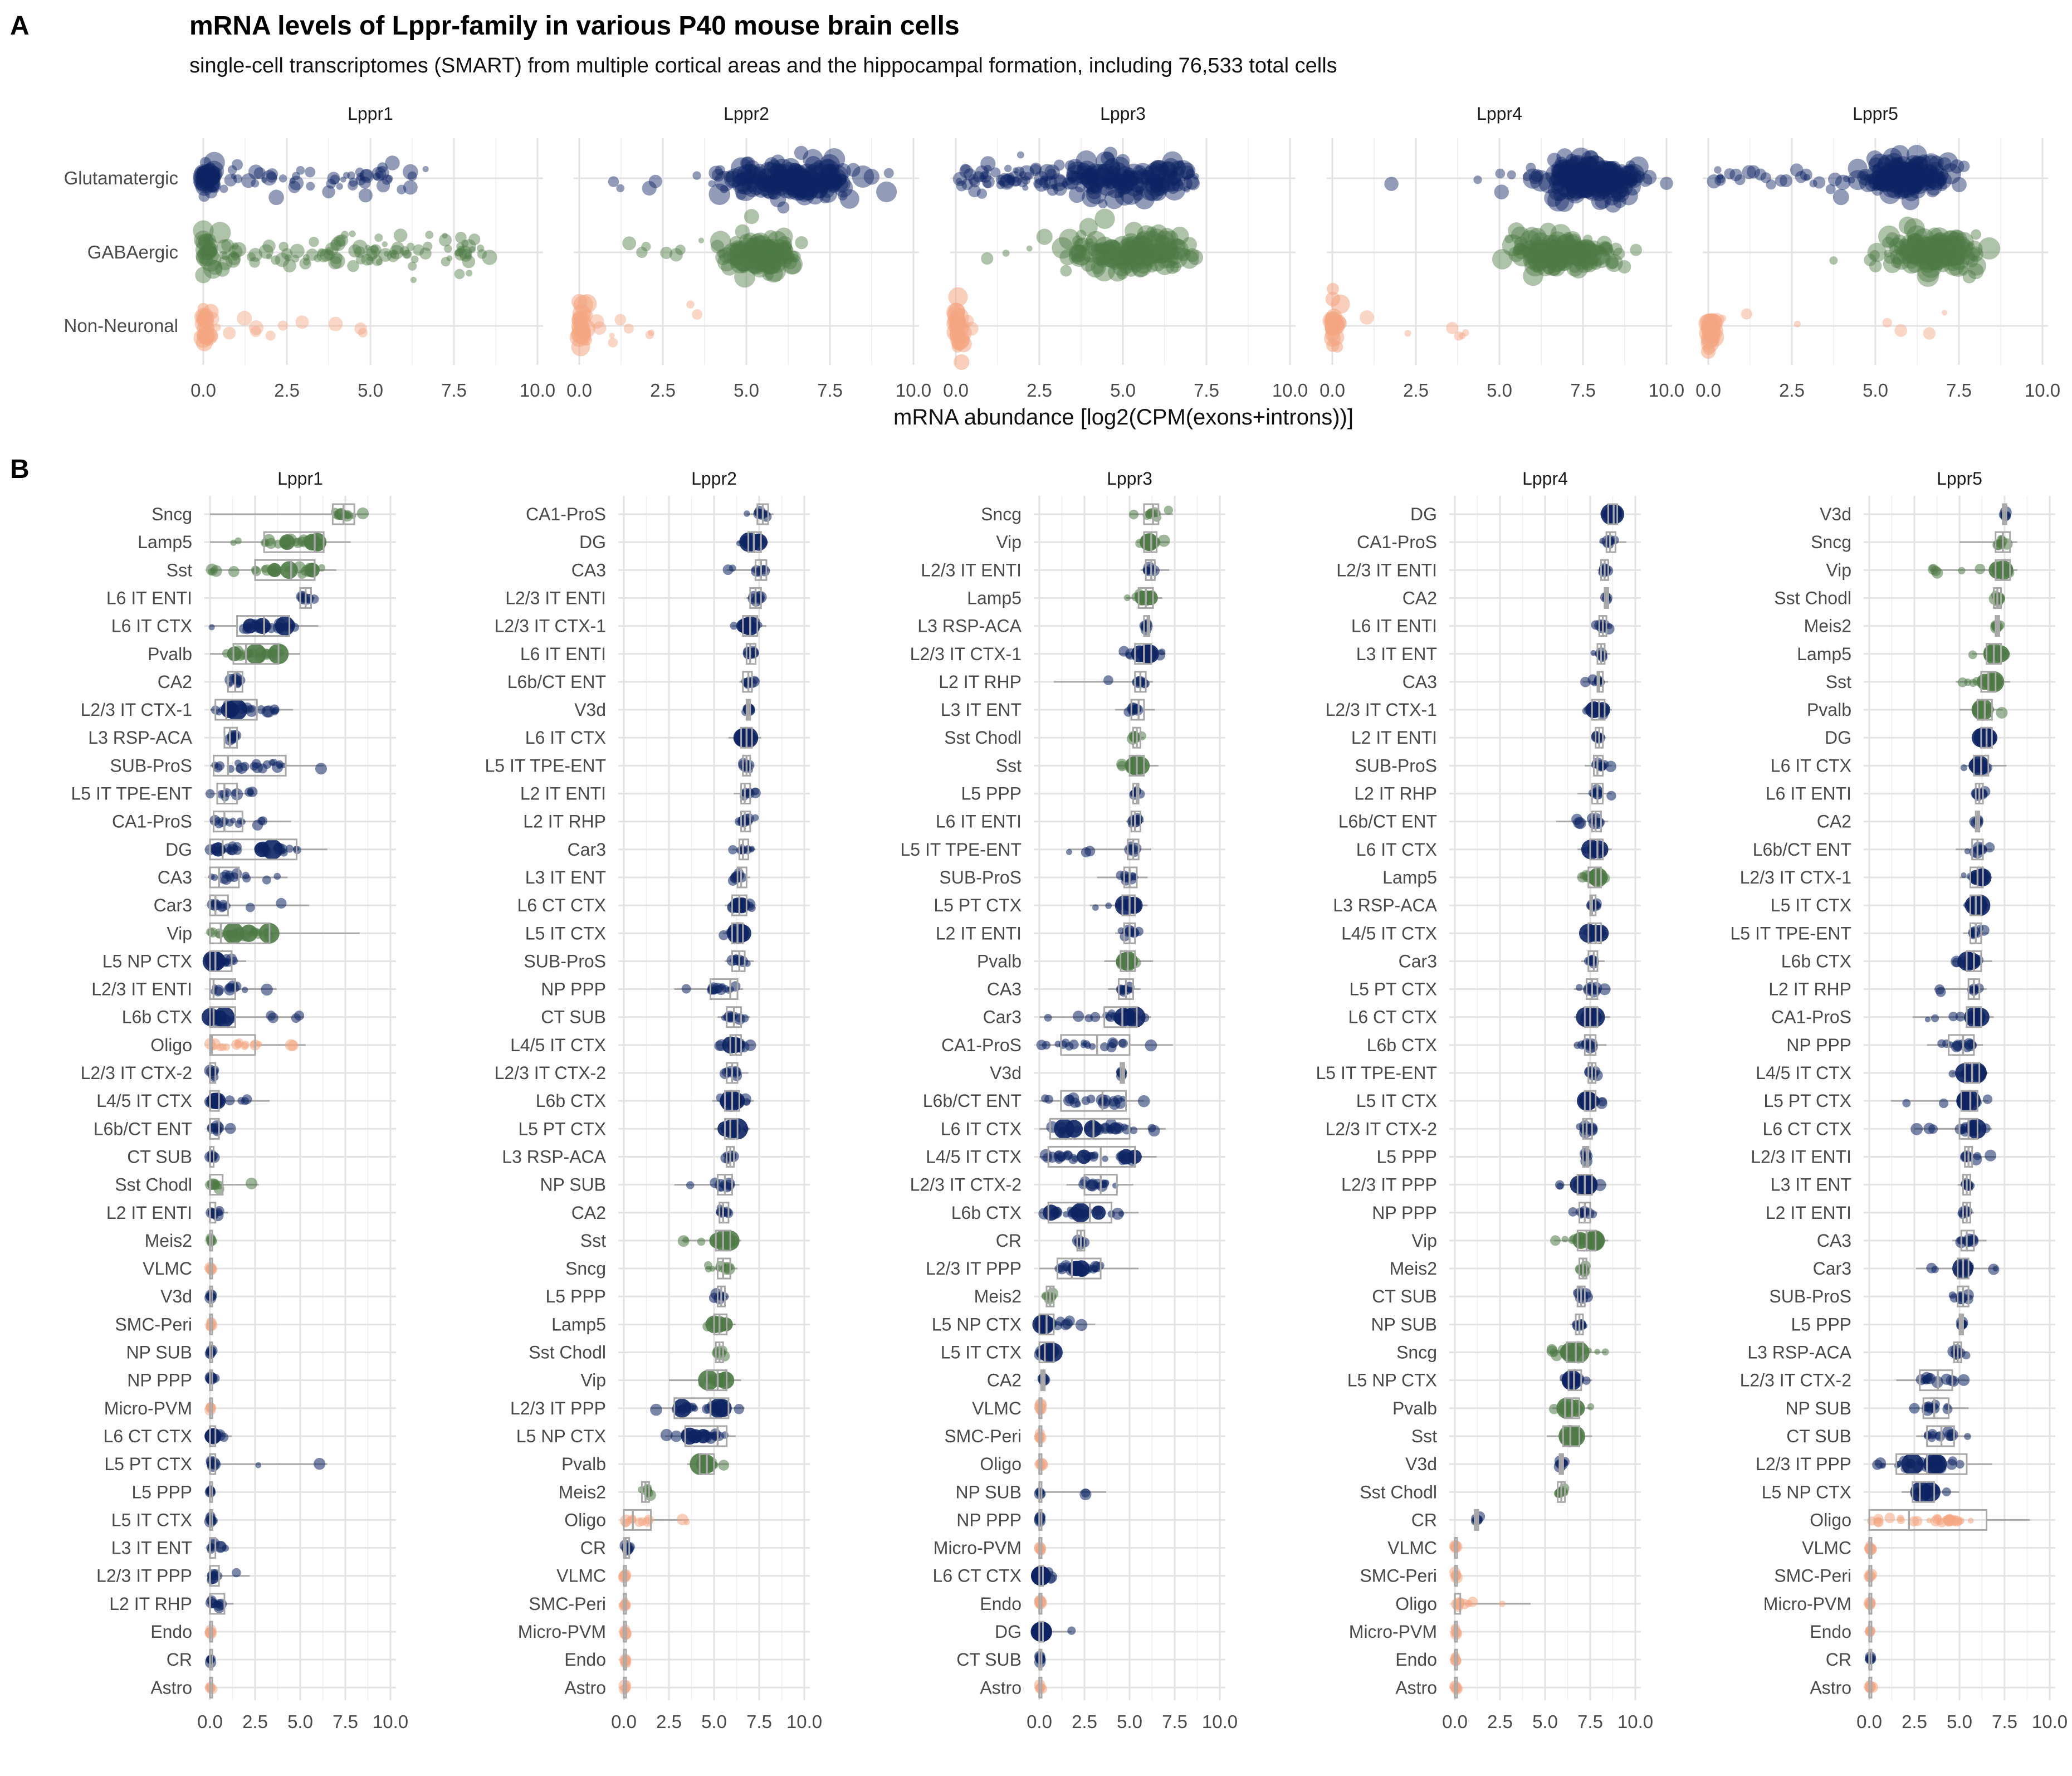 The image size is (2072, 1776). I want to click on cell-type-label: L2/3 IT ENTI, so click(555, 598).